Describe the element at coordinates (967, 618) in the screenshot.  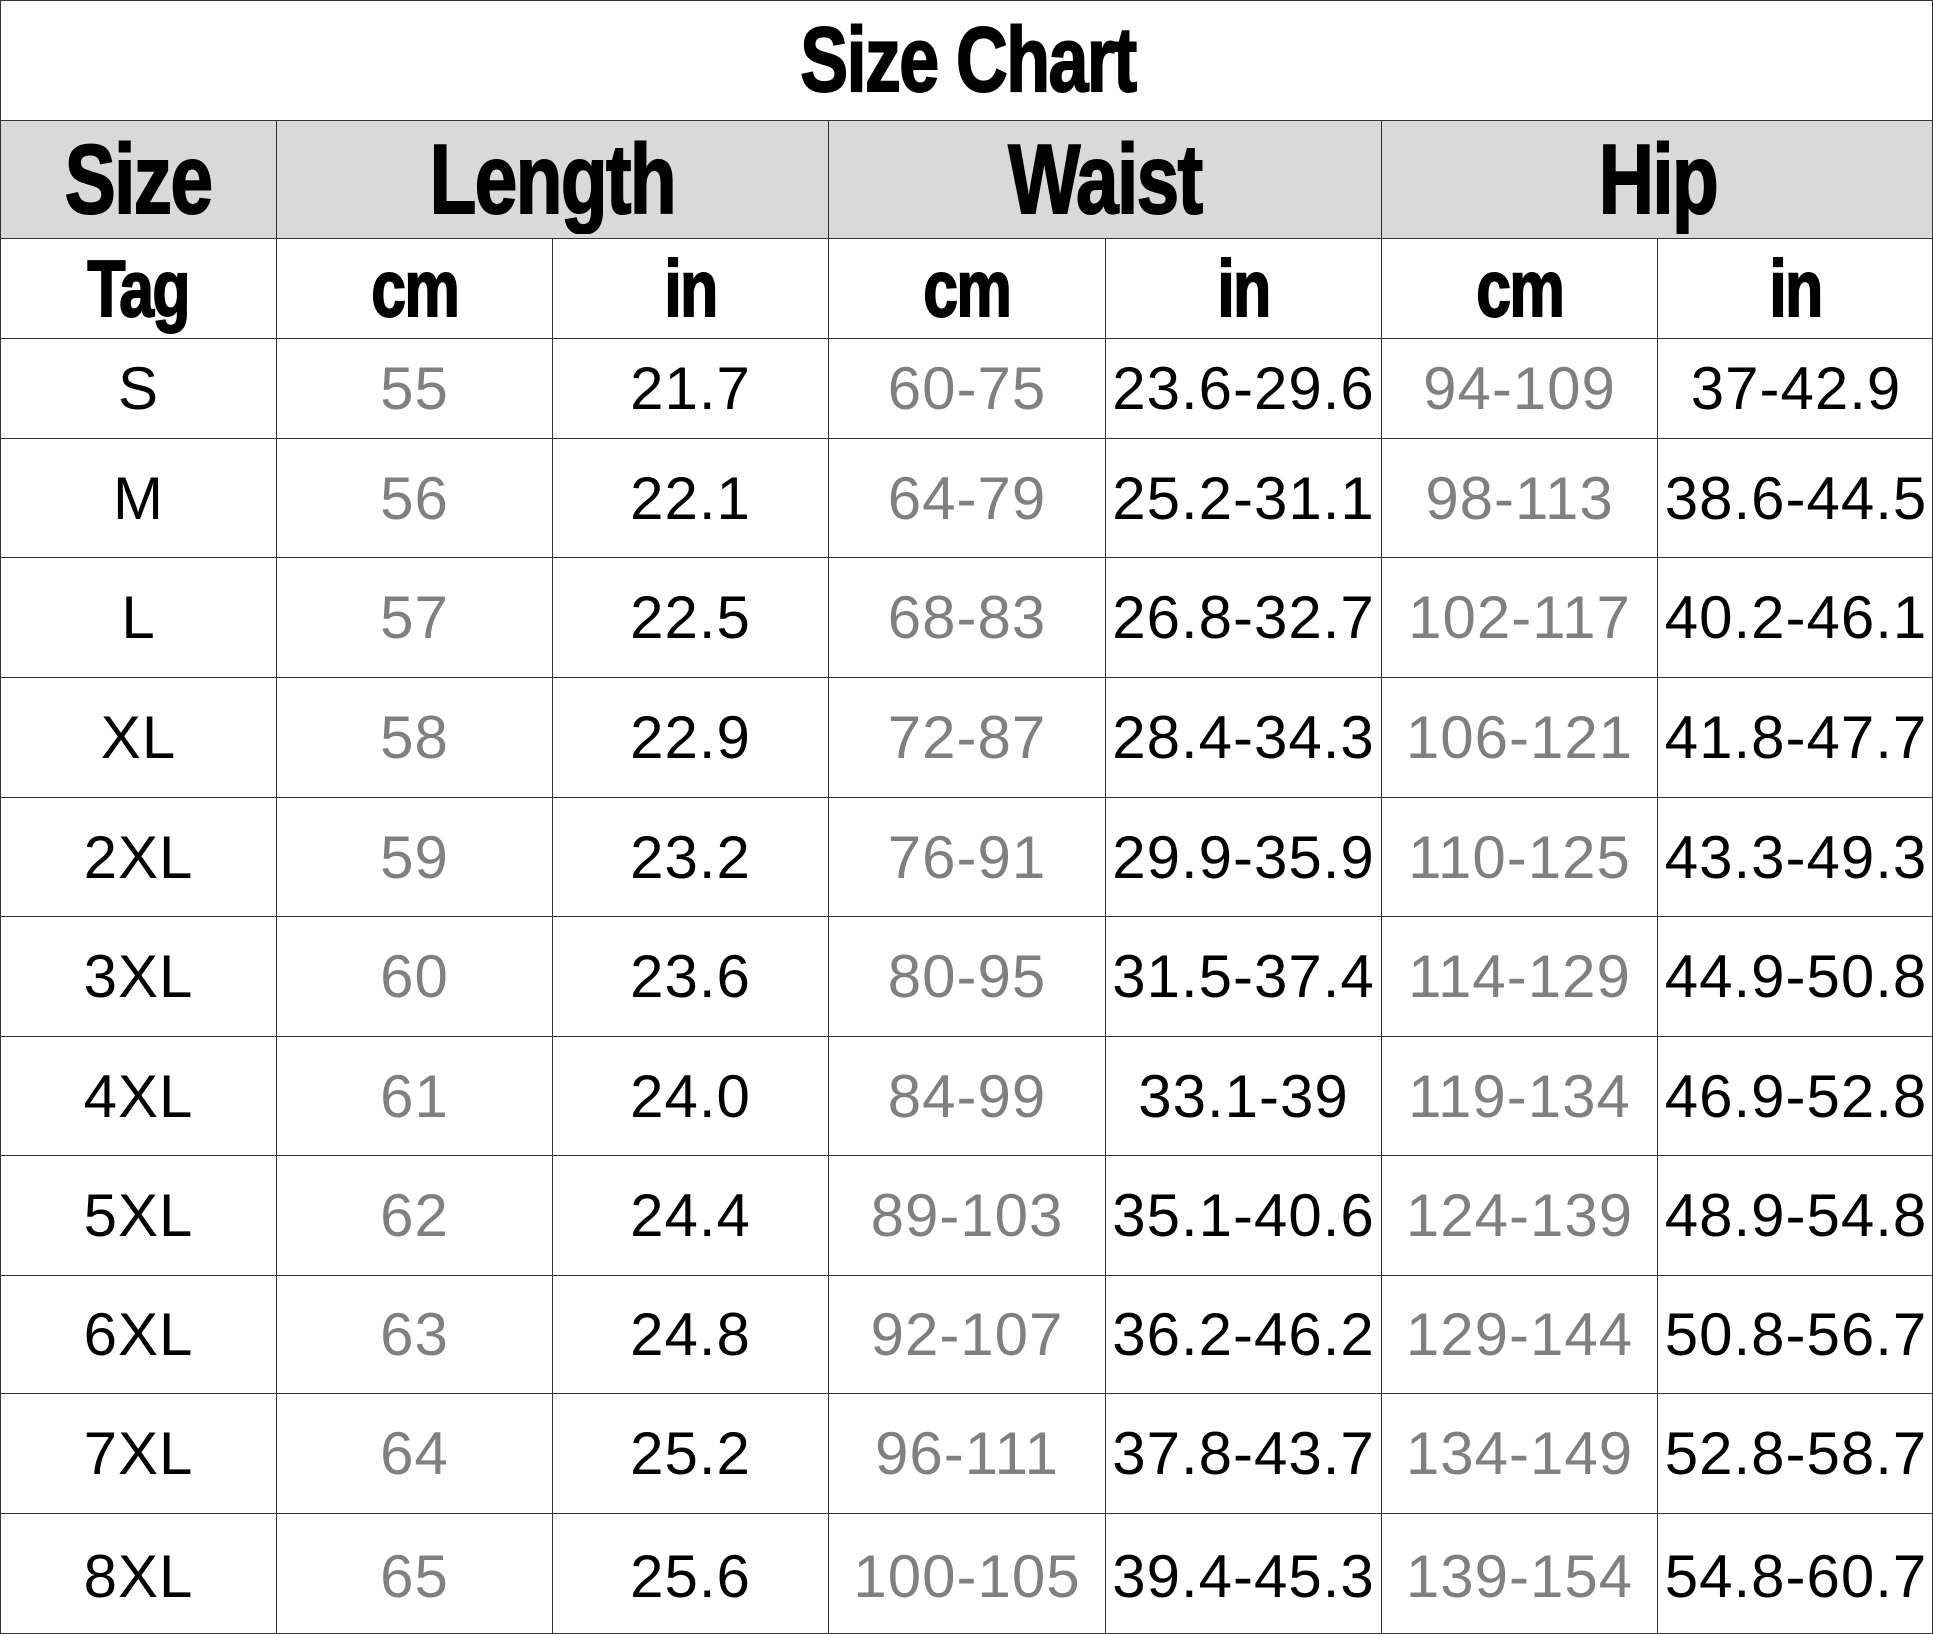
I see `table-cell: 68-83` at that location.